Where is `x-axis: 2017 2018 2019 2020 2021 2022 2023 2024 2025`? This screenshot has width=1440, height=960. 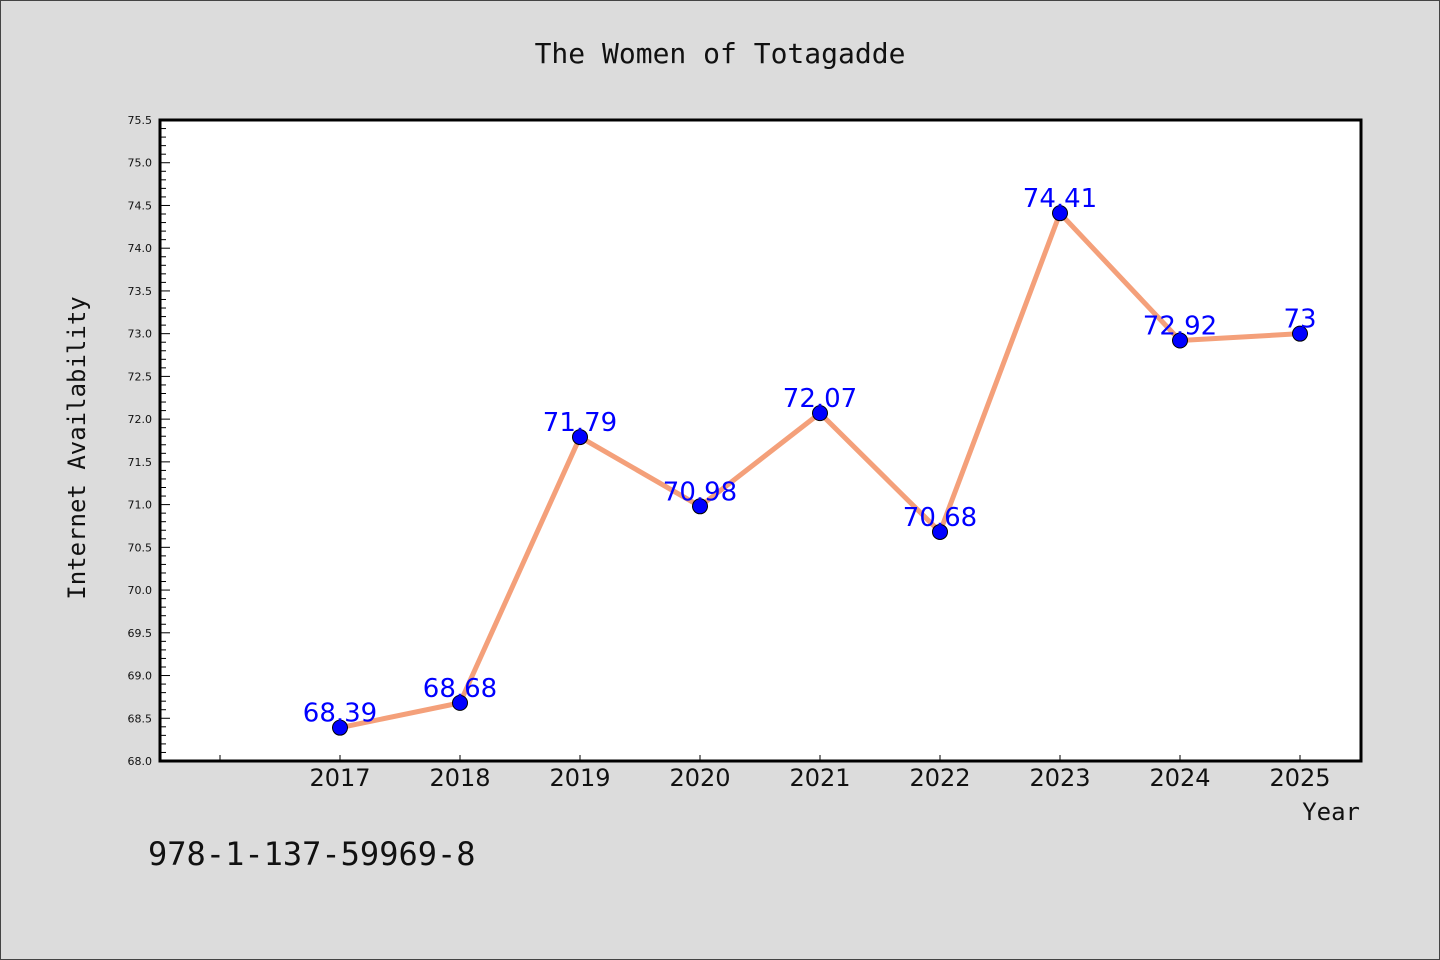 x-axis: 2017 2018 2019 2020 2021 2022 2023 2024 2025 is located at coordinates (775, 773).